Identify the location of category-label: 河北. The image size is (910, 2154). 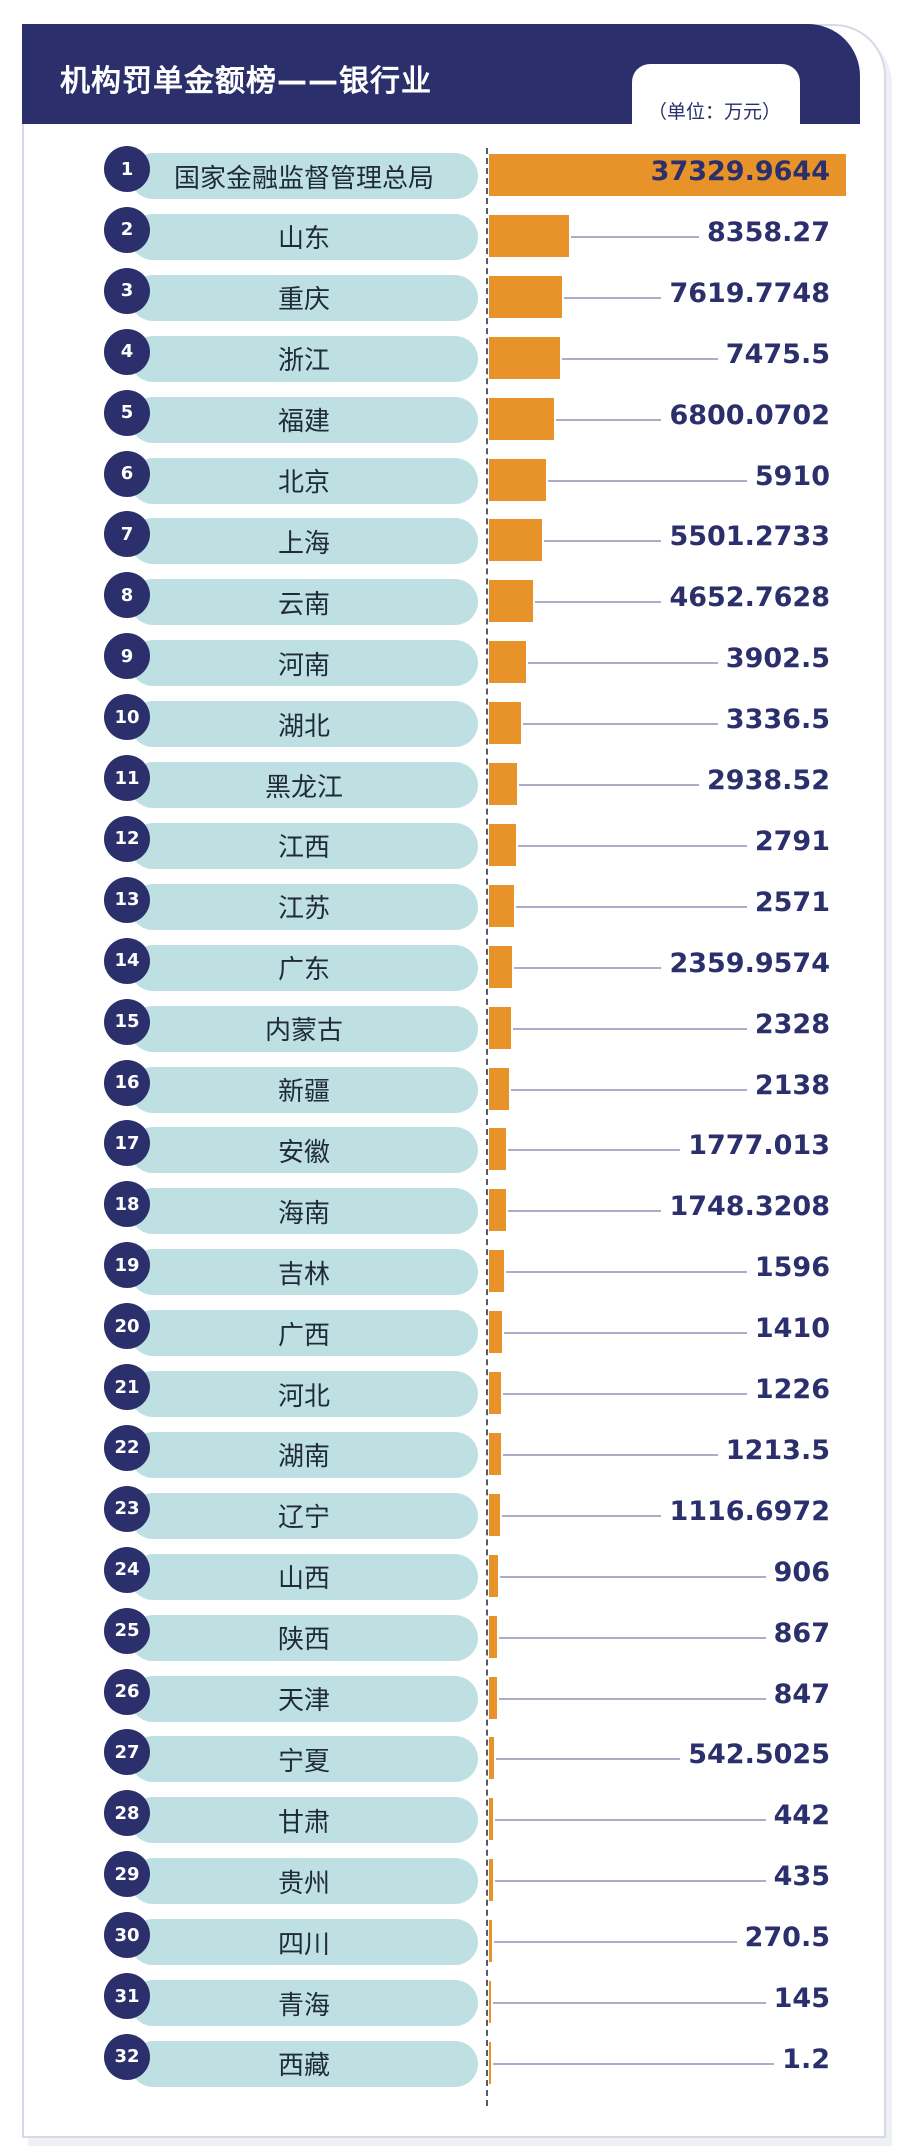
(303, 1396).